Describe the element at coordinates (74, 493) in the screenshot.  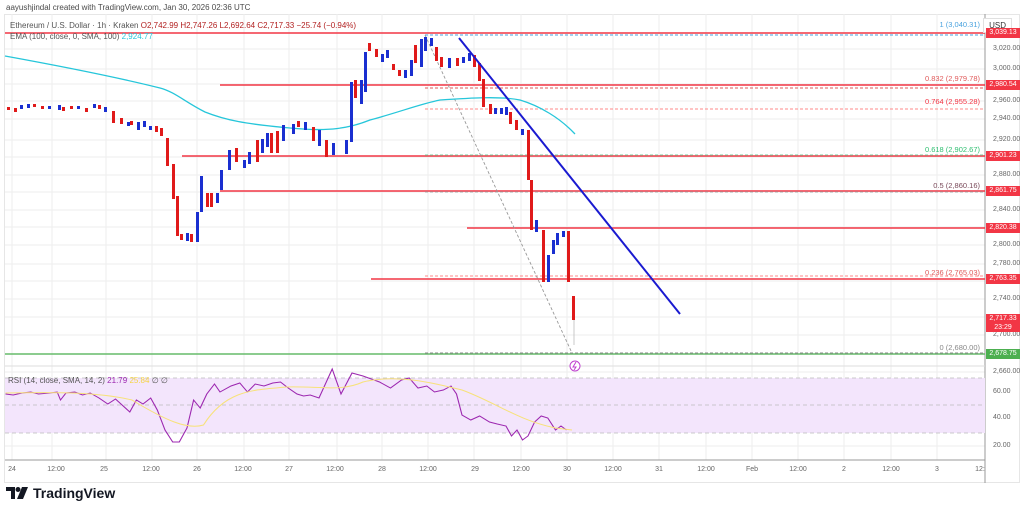
I see `brand-name: TradingView` at that location.